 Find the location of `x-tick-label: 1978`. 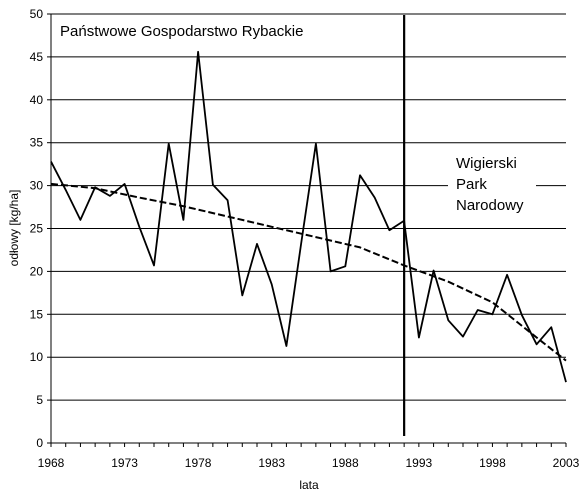

x-tick-label: 1978 is located at coordinates (198, 463).